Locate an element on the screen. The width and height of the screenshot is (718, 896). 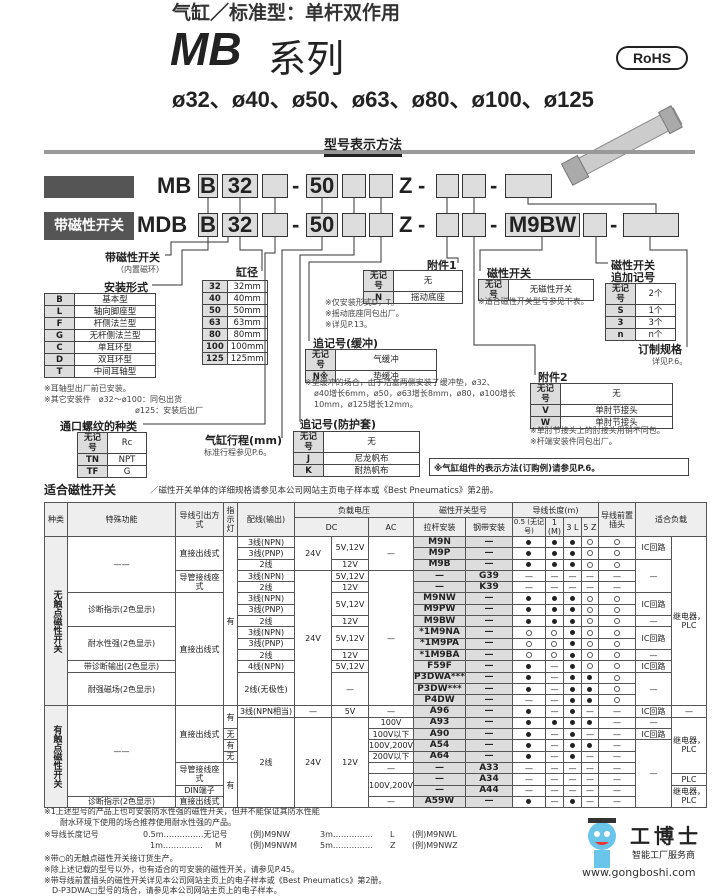
series-suffix: 系列 is located at coordinates (306, 59).